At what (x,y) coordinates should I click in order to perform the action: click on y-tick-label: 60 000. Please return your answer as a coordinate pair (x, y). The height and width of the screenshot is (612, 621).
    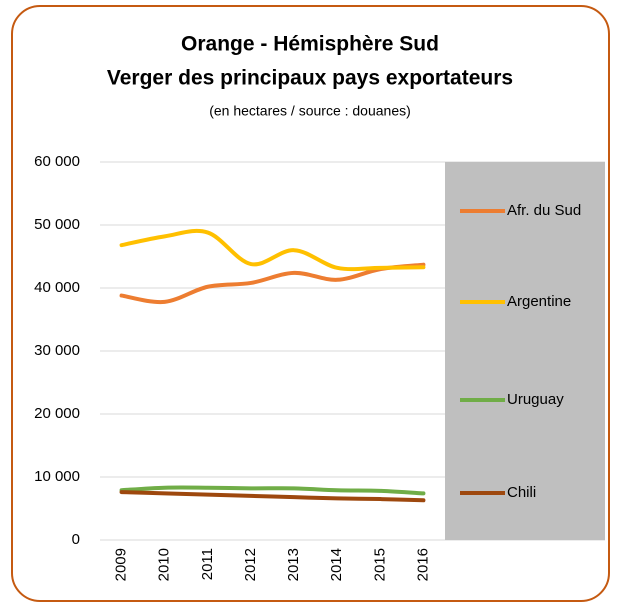
    Looking at the image, I should click on (57, 161).